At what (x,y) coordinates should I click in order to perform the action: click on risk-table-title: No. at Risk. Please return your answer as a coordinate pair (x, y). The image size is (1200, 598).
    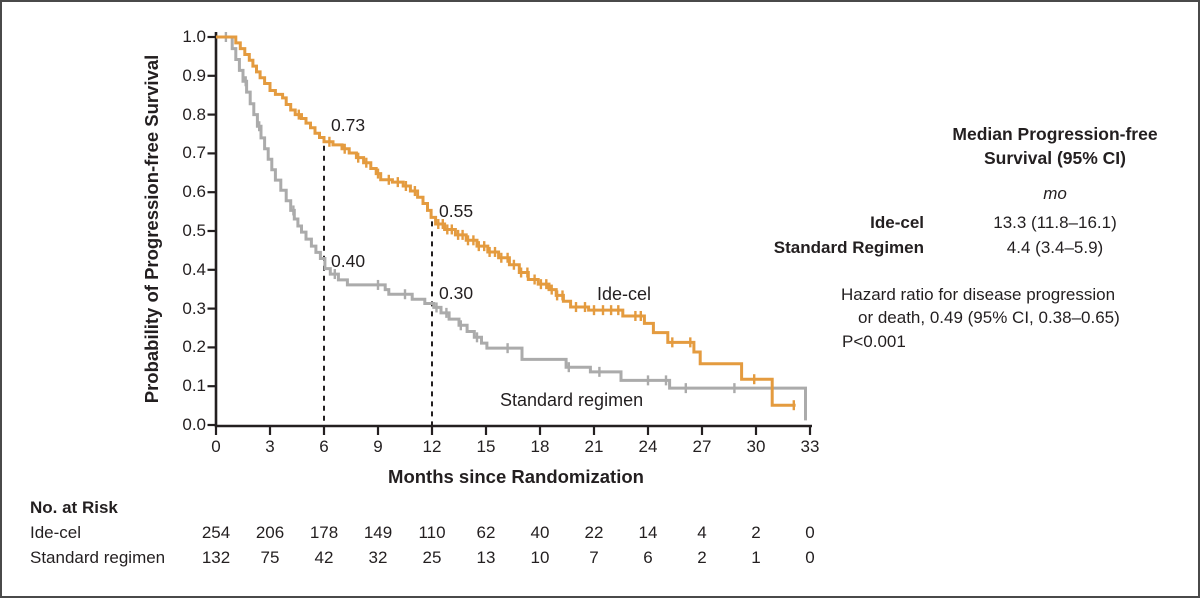
    Looking at the image, I should click on (74, 507).